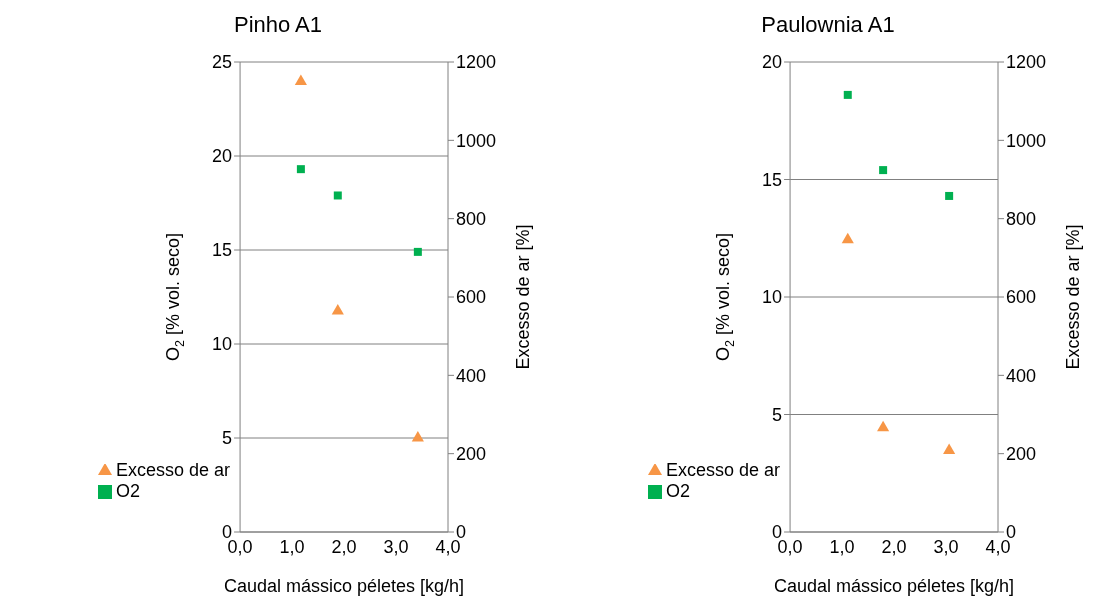  I want to click on chart-title: Pinho A1, so click(278, 25).